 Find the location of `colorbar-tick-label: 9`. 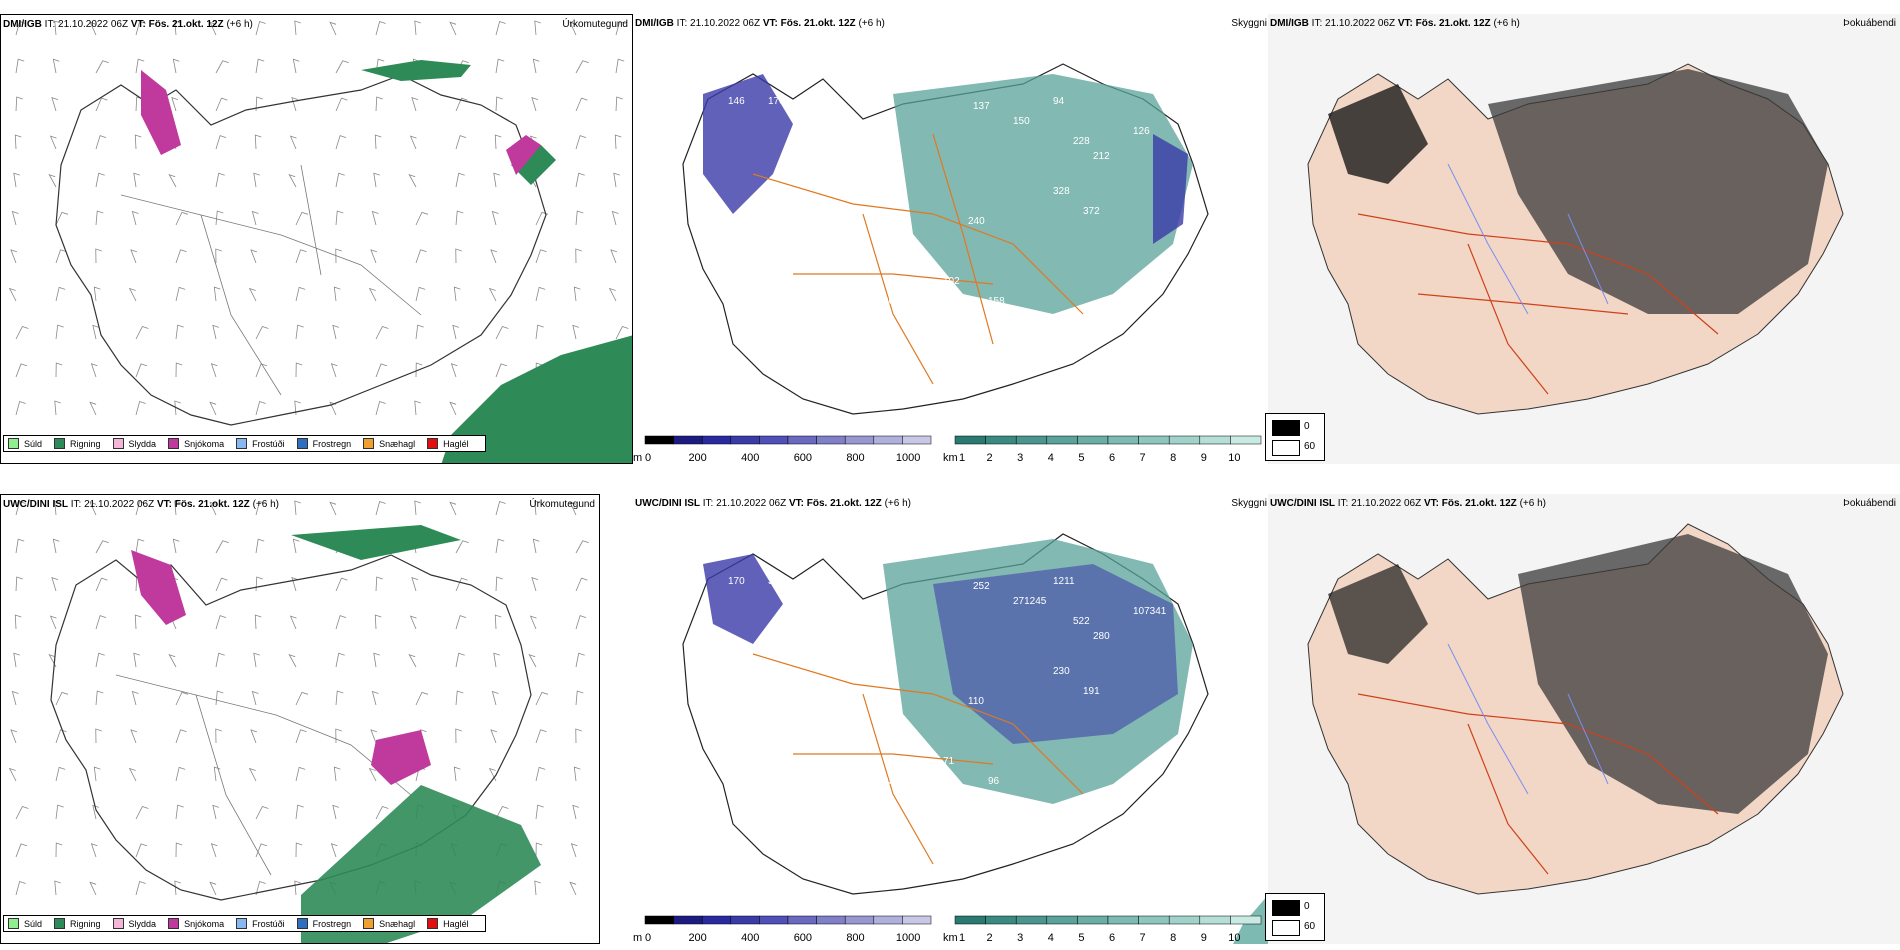

colorbar-tick-label: 9 is located at coordinates (1204, 938).